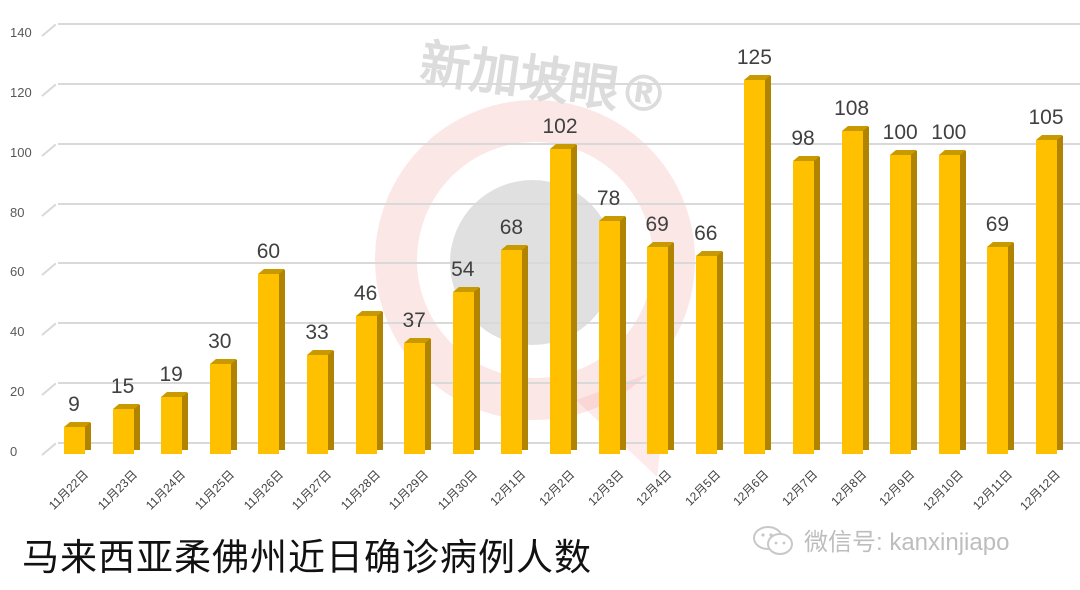 This screenshot has height=590, width=1080. What do you see at coordinates (268, 252) in the screenshot?
I see `data-label: 60` at bounding box center [268, 252].